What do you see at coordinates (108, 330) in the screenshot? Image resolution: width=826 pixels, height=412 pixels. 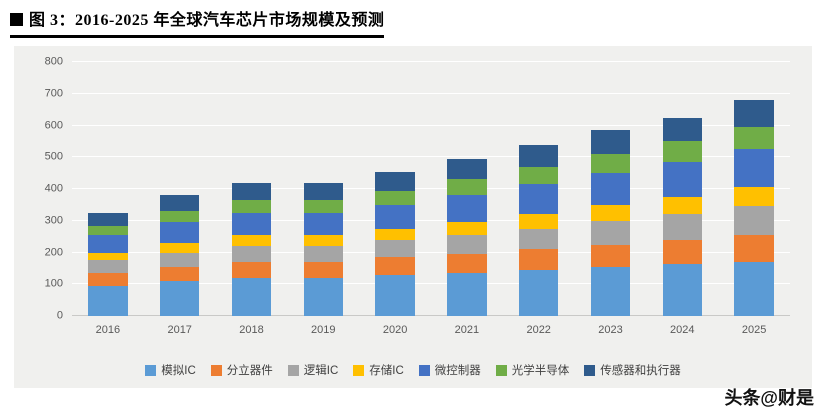 I see `x-axis-tick-label: 2016` at bounding box center [108, 330].